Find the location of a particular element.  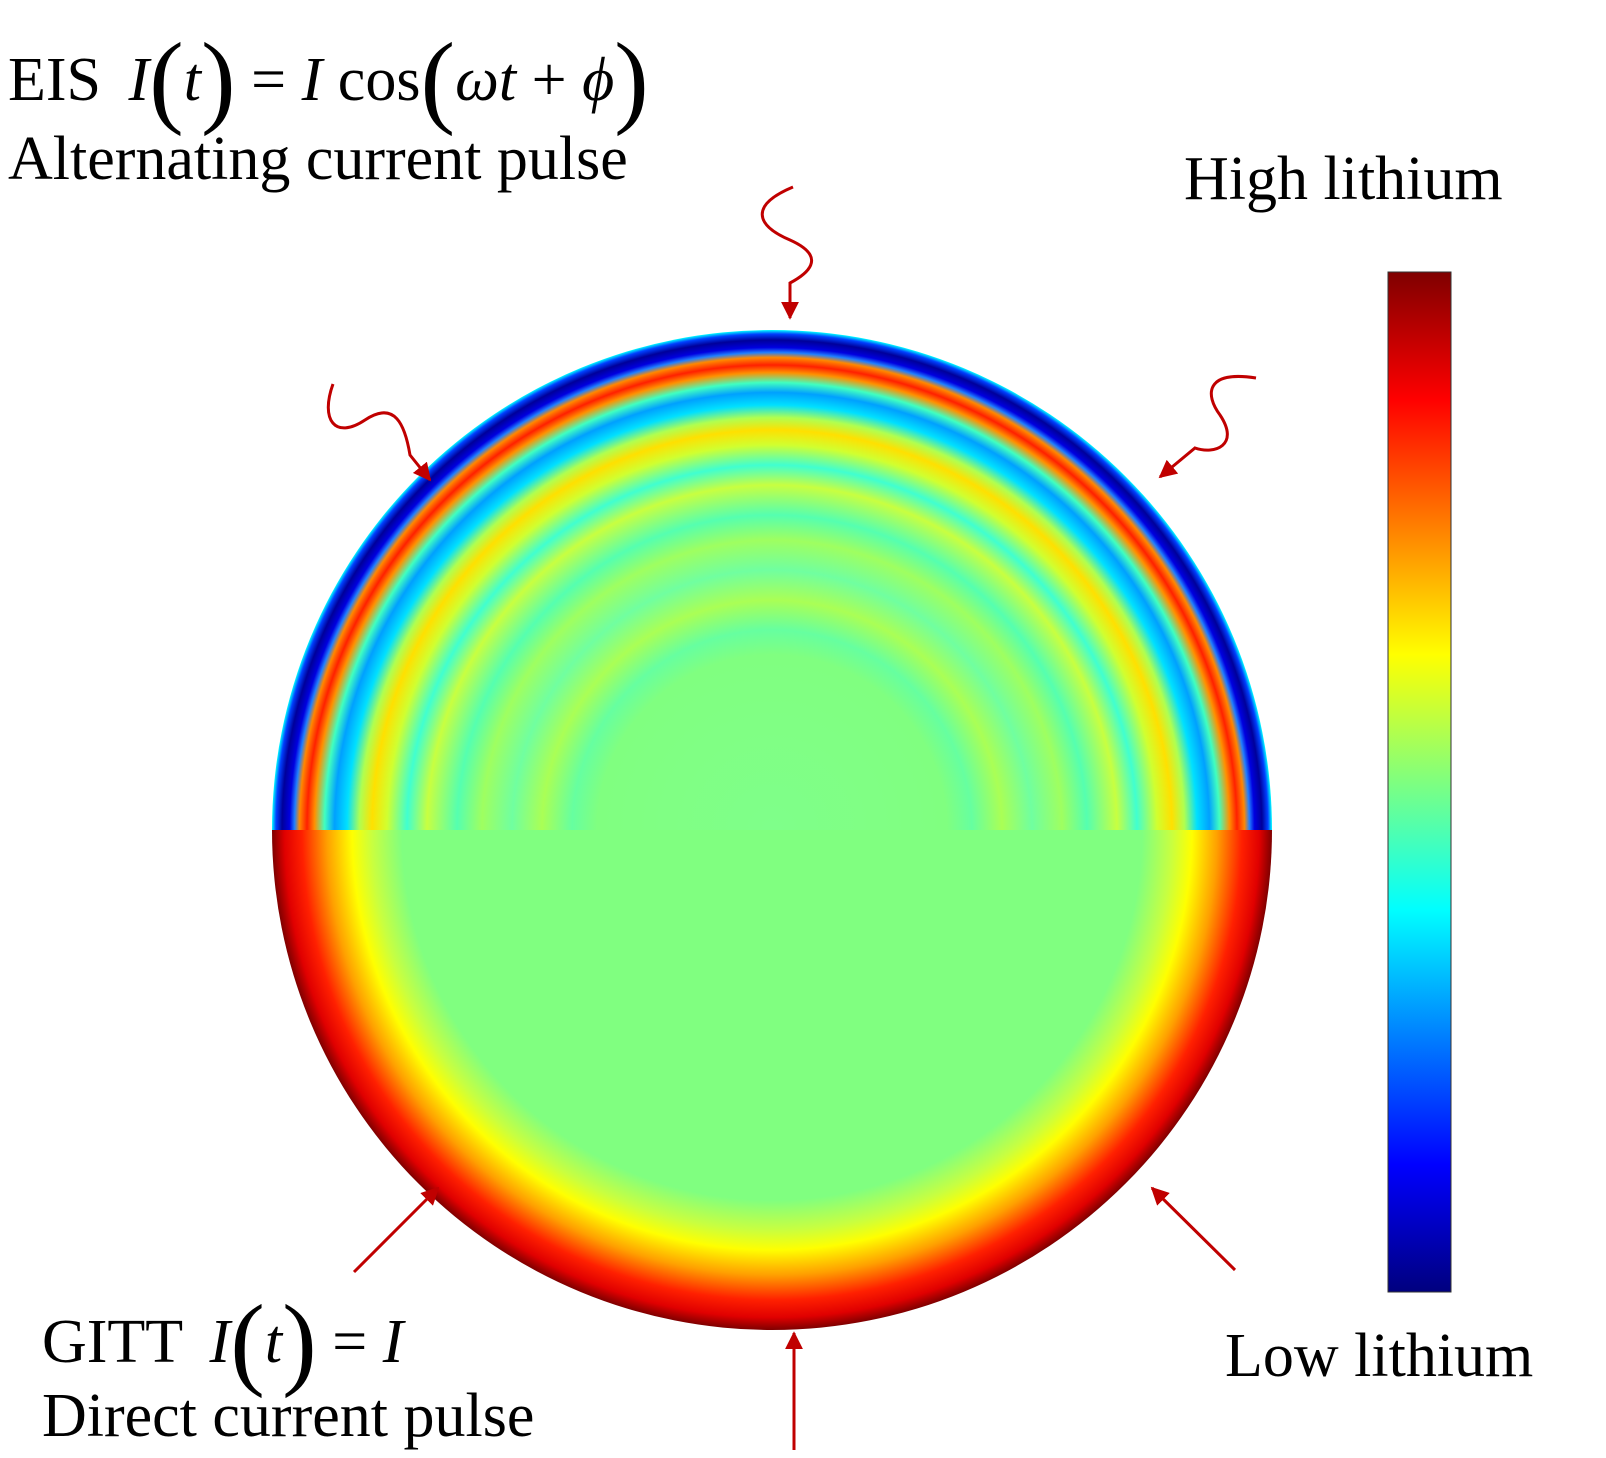

eis-equation: EIS I(t) = I cos(ωt + ϕ) is located at coordinates (328, 80).